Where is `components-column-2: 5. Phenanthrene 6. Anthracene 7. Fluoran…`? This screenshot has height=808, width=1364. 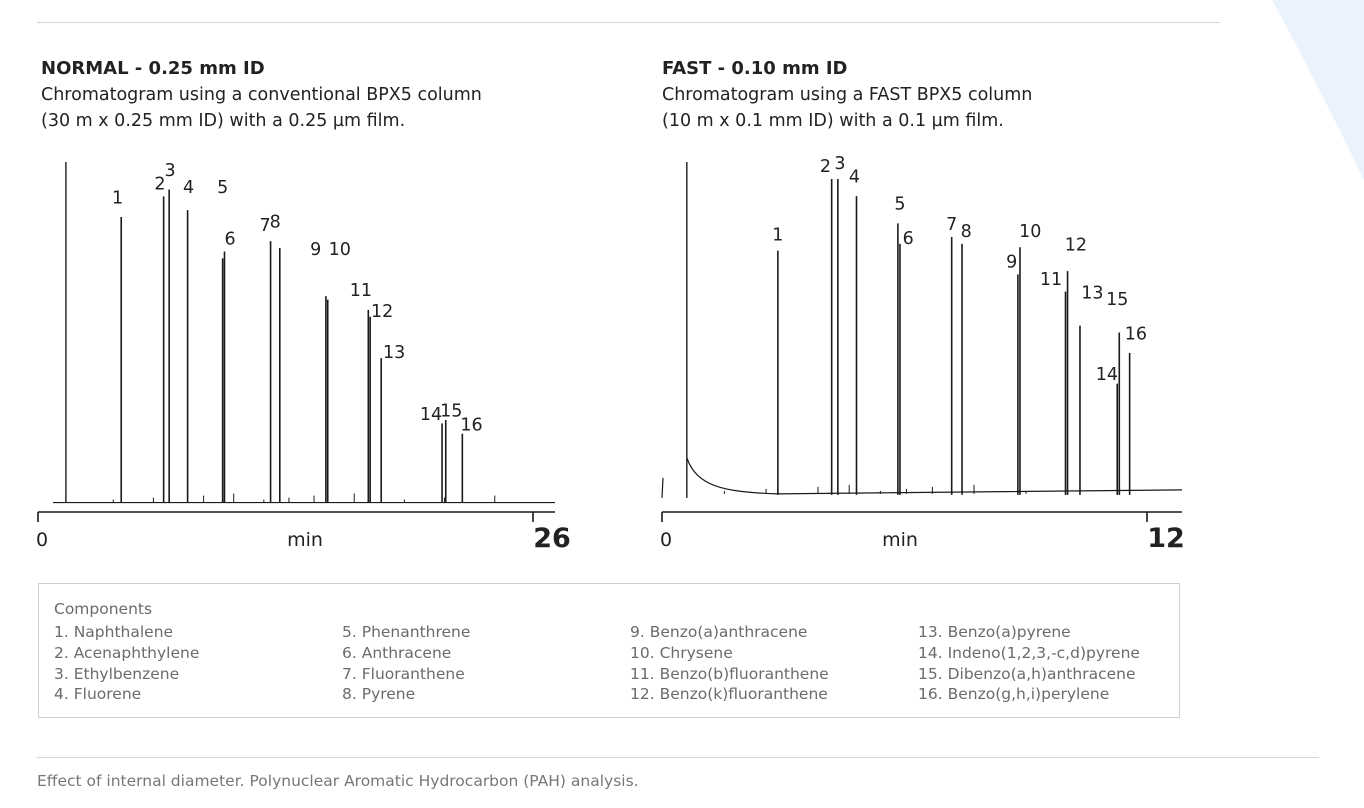 components-column-2: 5. Phenanthrene 6. Anthracene 7. Fluoran… is located at coordinates (406, 663).